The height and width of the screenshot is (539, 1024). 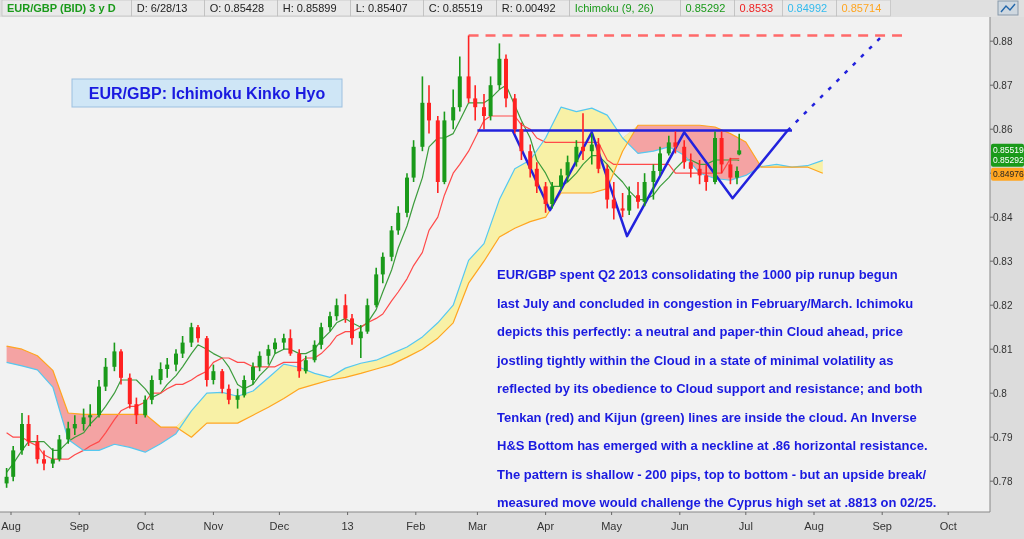 What do you see at coordinates (1008, 174) in the screenshot?
I see `text: 0.84976` at bounding box center [1008, 174].